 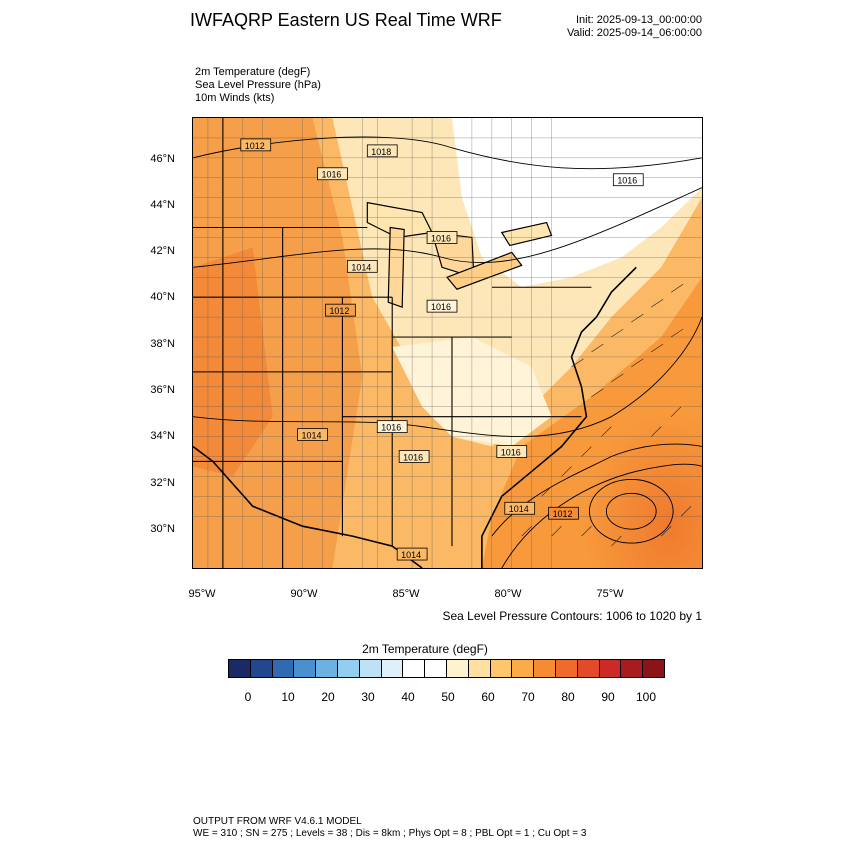 What do you see at coordinates (202, 594) in the screenshot?
I see `lon-label-95: 95°W` at bounding box center [202, 594].